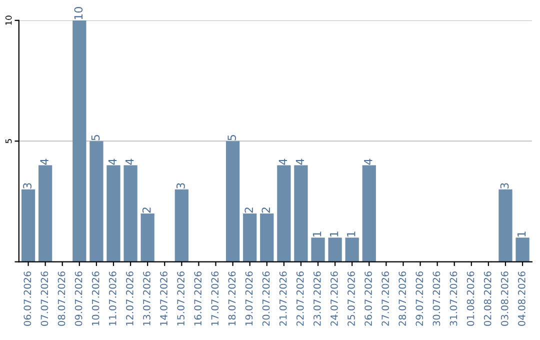 This screenshot has height=340, width=540. I want to click on x-tick-label: 15.07.2026, so click(180, 298).